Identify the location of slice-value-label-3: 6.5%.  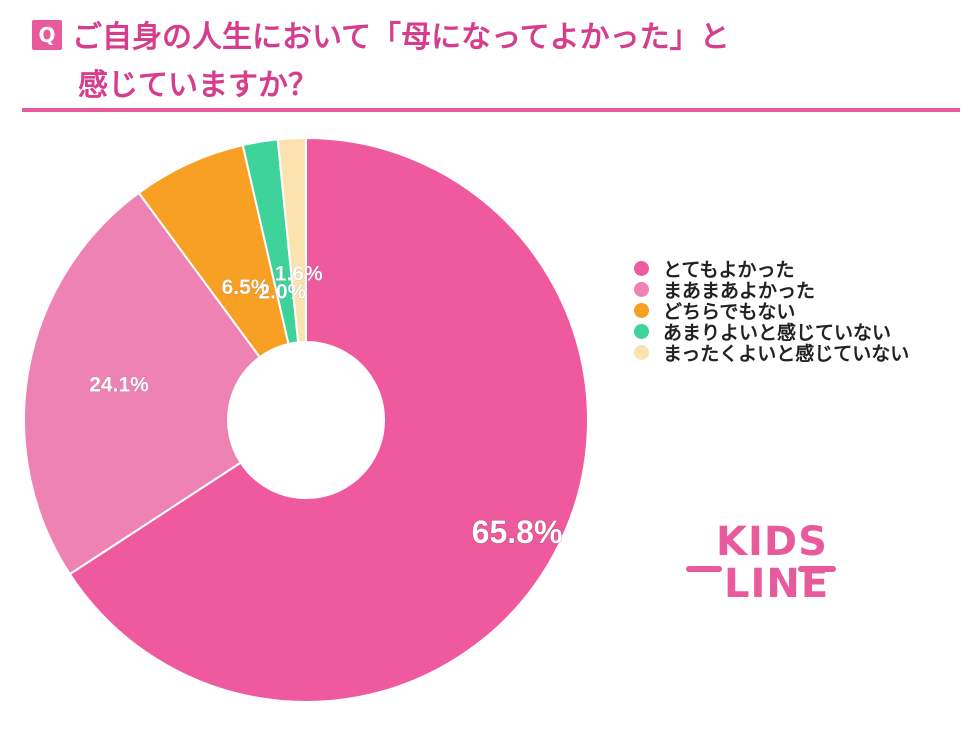
(246, 287).